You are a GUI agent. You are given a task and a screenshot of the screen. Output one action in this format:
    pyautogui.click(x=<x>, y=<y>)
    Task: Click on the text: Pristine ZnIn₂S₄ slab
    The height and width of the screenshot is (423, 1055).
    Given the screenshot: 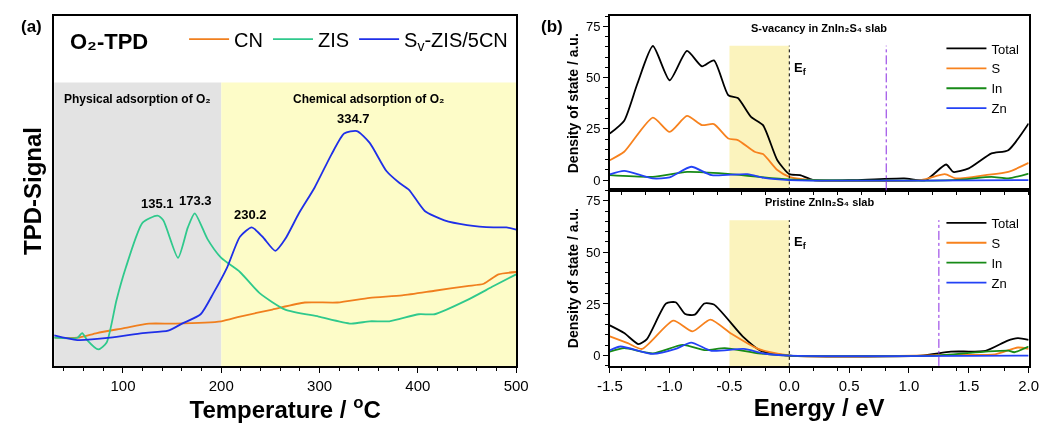 What is the action you would take?
    pyautogui.click(x=820, y=202)
    